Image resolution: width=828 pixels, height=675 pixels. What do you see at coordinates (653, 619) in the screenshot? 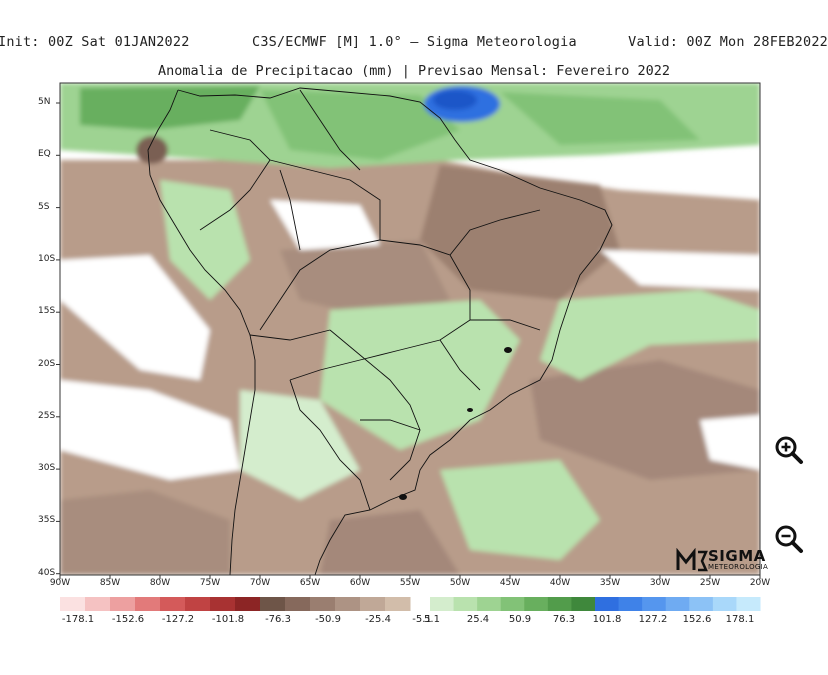
I see `colorbar-label: 127.2` at bounding box center [653, 619].